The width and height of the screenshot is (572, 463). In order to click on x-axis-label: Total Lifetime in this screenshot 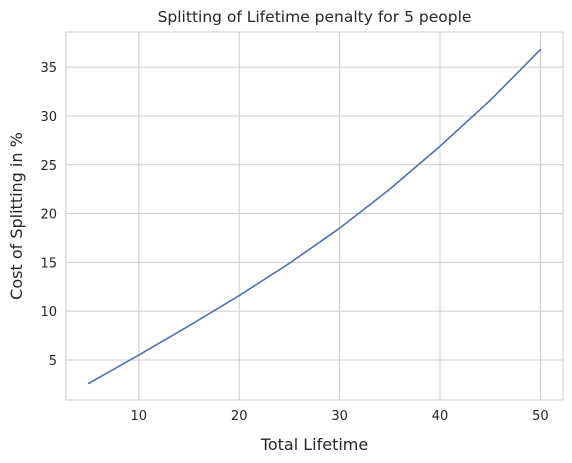, I will do `click(314, 444)`.